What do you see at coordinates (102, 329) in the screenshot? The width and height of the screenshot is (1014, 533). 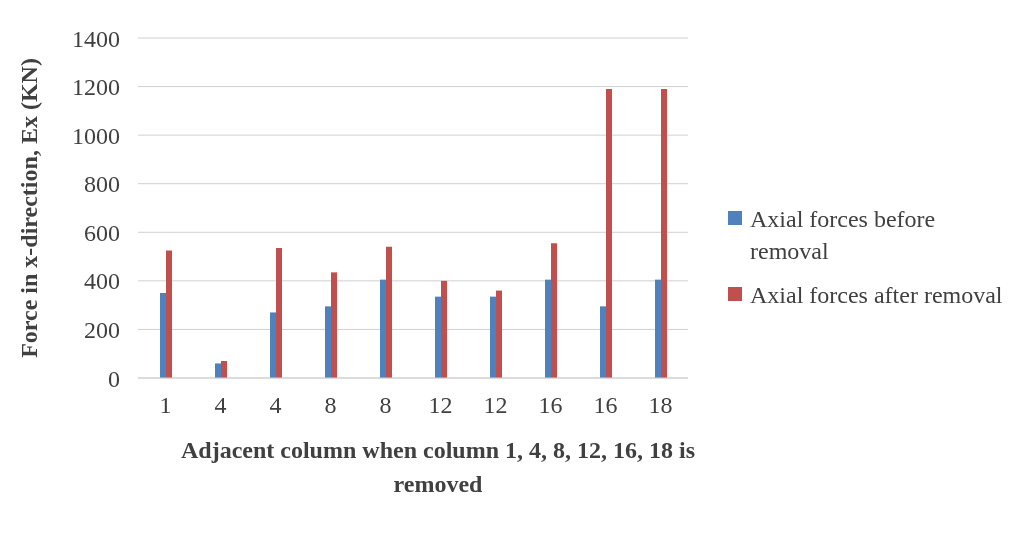 I see `y-tick-label: 200` at bounding box center [102, 329].